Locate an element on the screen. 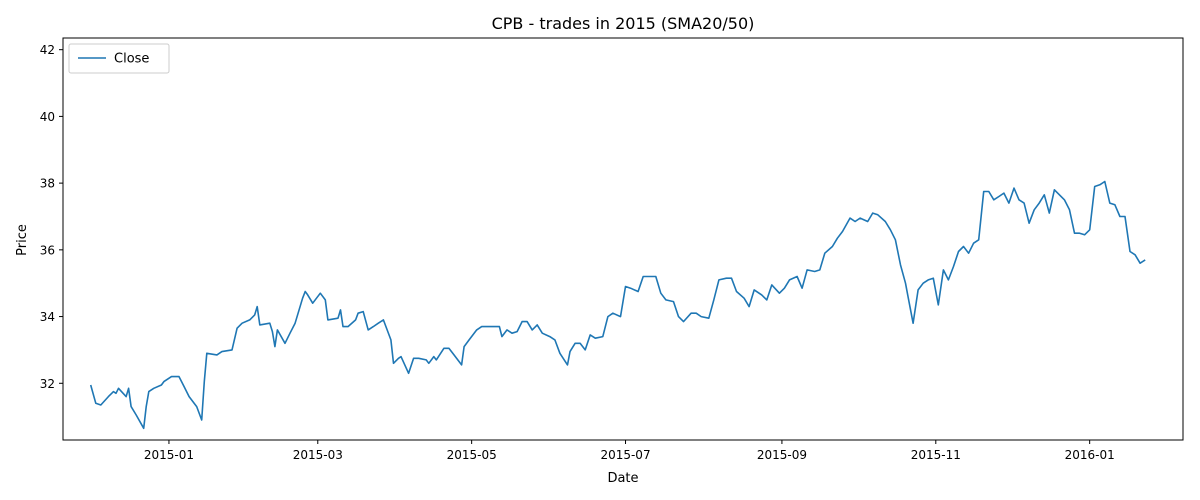 The height and width of the screenshot is (500, 1200). x-tick-label: 2015-03 is located at coordinates (318, 455).